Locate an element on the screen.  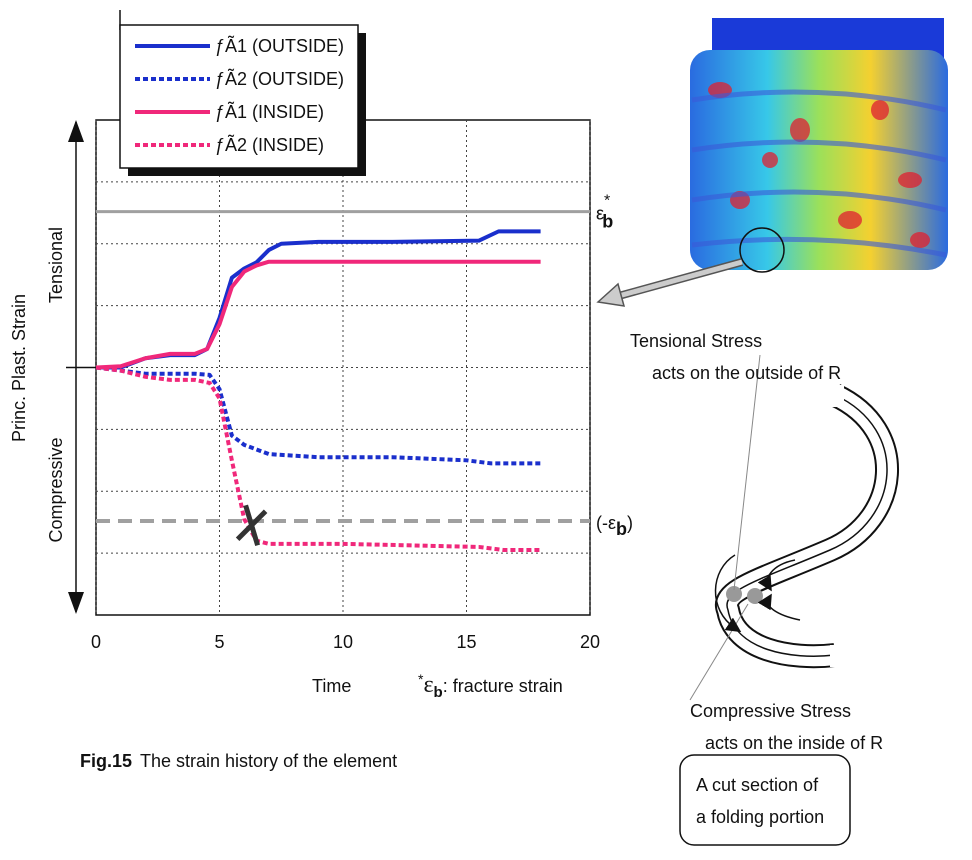
x-tick-label: 5 is located at coordinates (219, 642).